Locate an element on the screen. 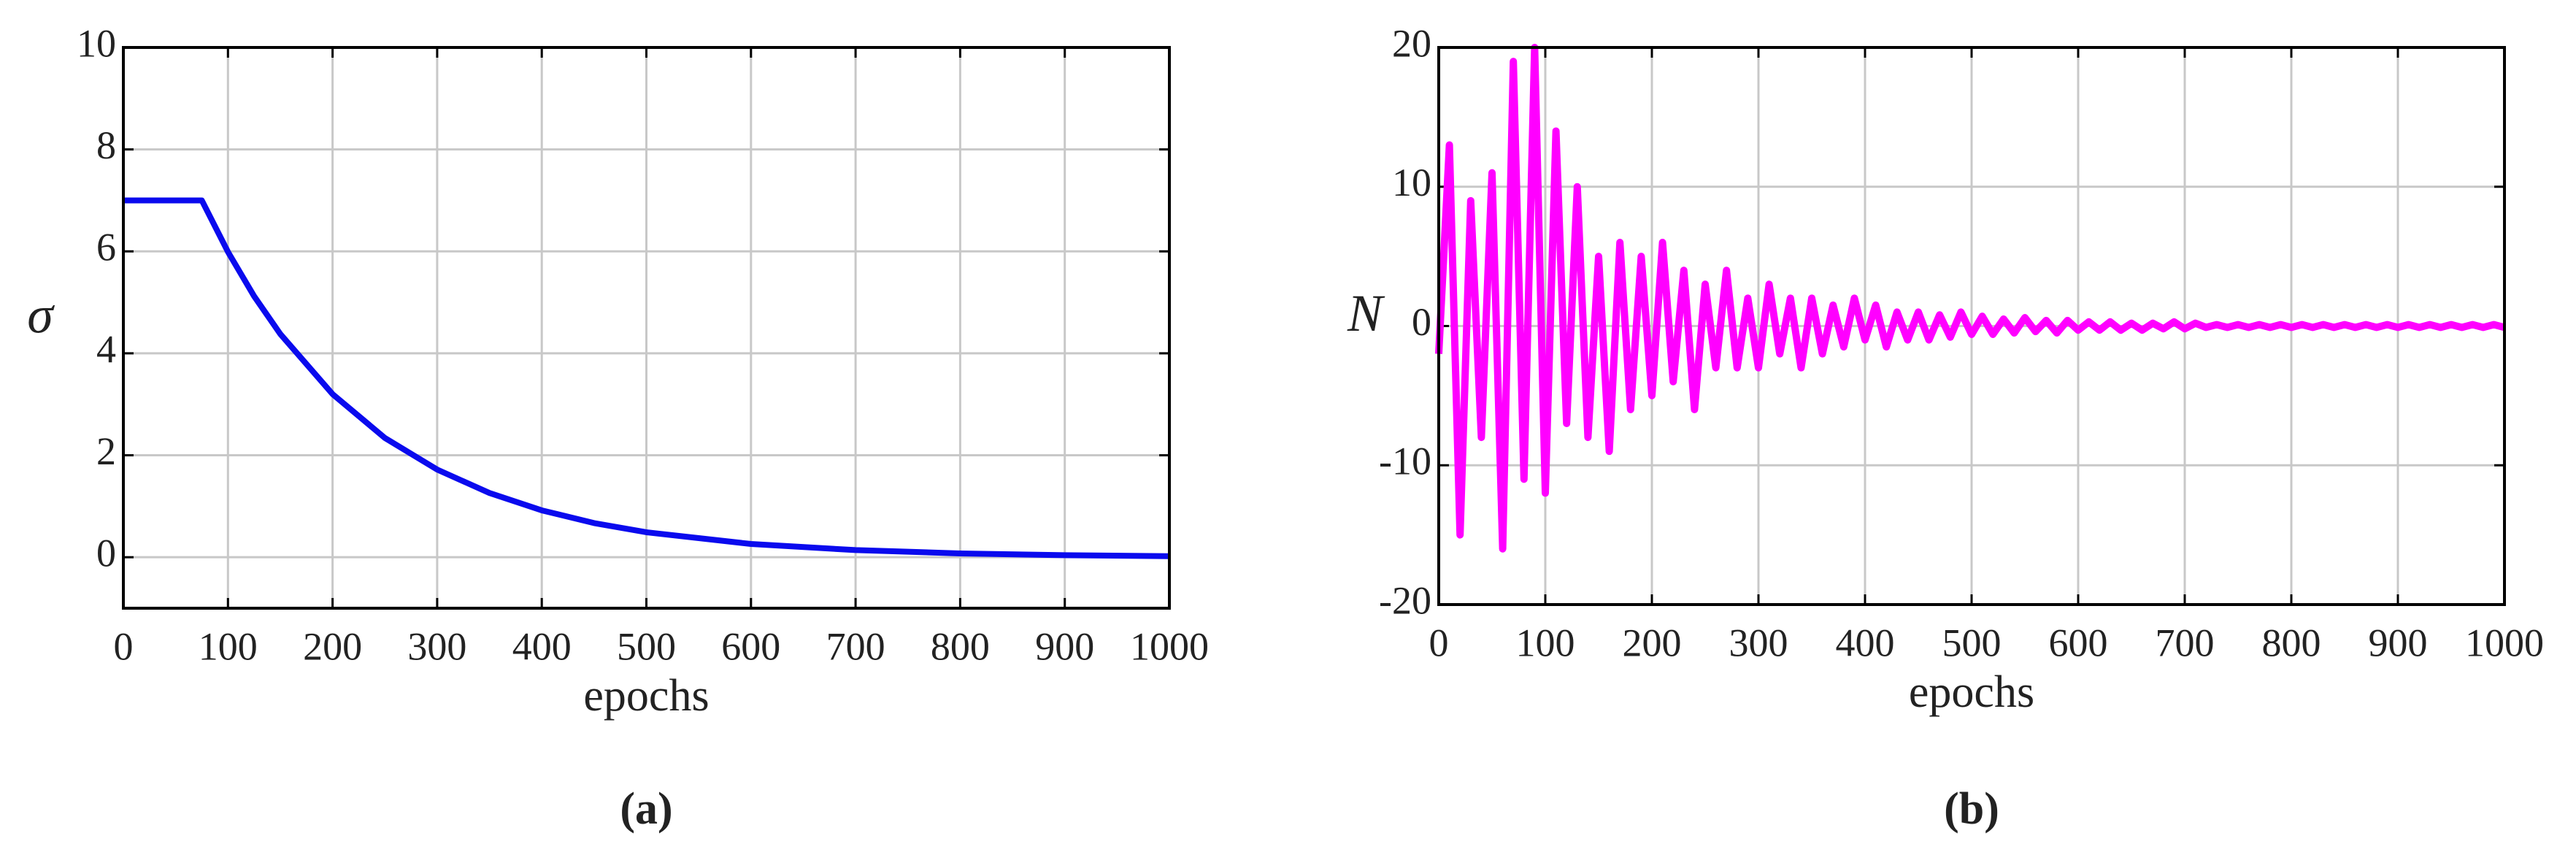 The image size is (2576, 855). y-axis-label: σ is located at coordinates (41, 315).